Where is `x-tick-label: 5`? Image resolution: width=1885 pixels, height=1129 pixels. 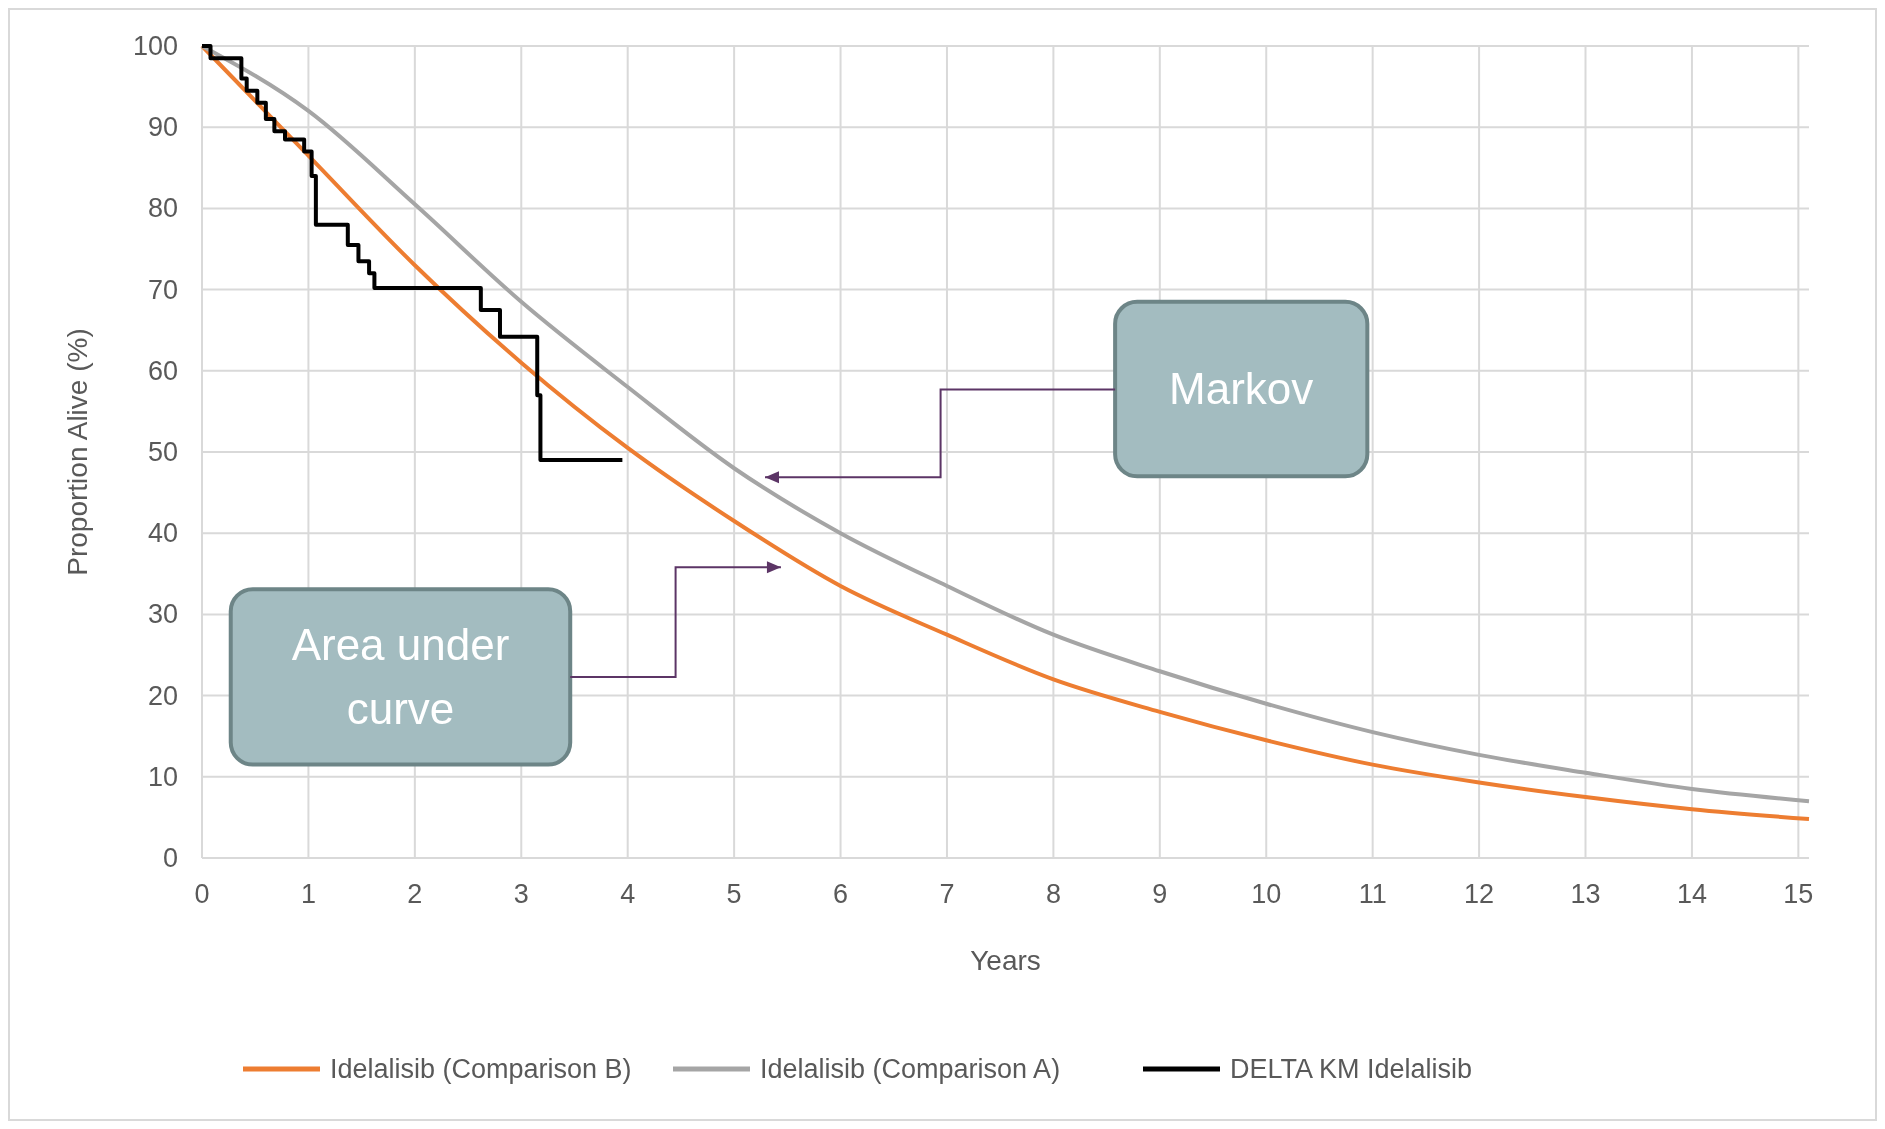
x-tick-label: 5 is located at coordinates (734, 894).